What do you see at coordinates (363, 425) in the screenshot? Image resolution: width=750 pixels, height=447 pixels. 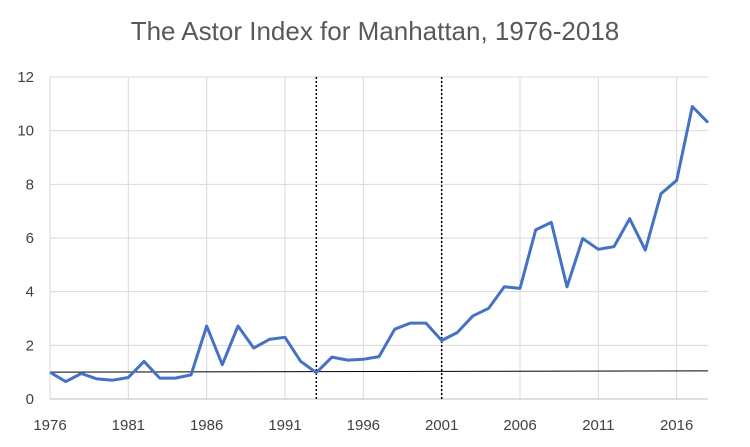 I see `x-tick-label: 1996` at bounding box center [363, 425].